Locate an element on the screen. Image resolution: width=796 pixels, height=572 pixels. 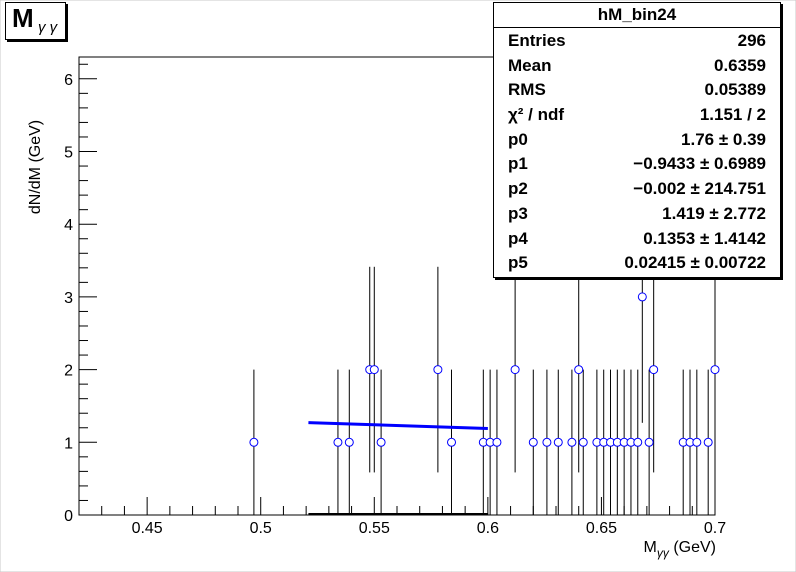
stats-row: p0 1.76 ± 0.39 is located at coordinates (637, 139).